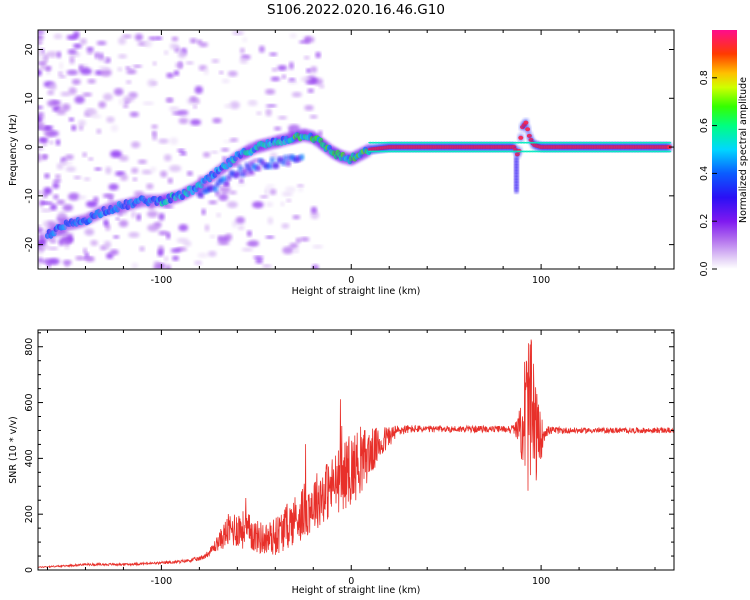  What do you see at coordinates (13, 150) in the screenshot?
I see `spectrogram-y-axis-label: Frequency (Hz)` at bounding box center [13, 150].